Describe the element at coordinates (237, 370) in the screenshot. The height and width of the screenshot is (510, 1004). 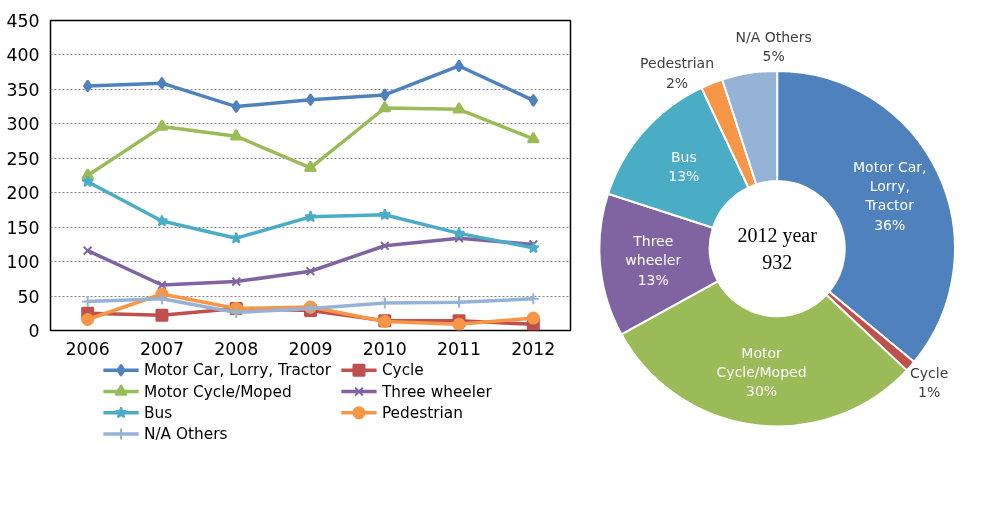
I see `legend-label: Motor Car, Lorry, Tractor` at that location.